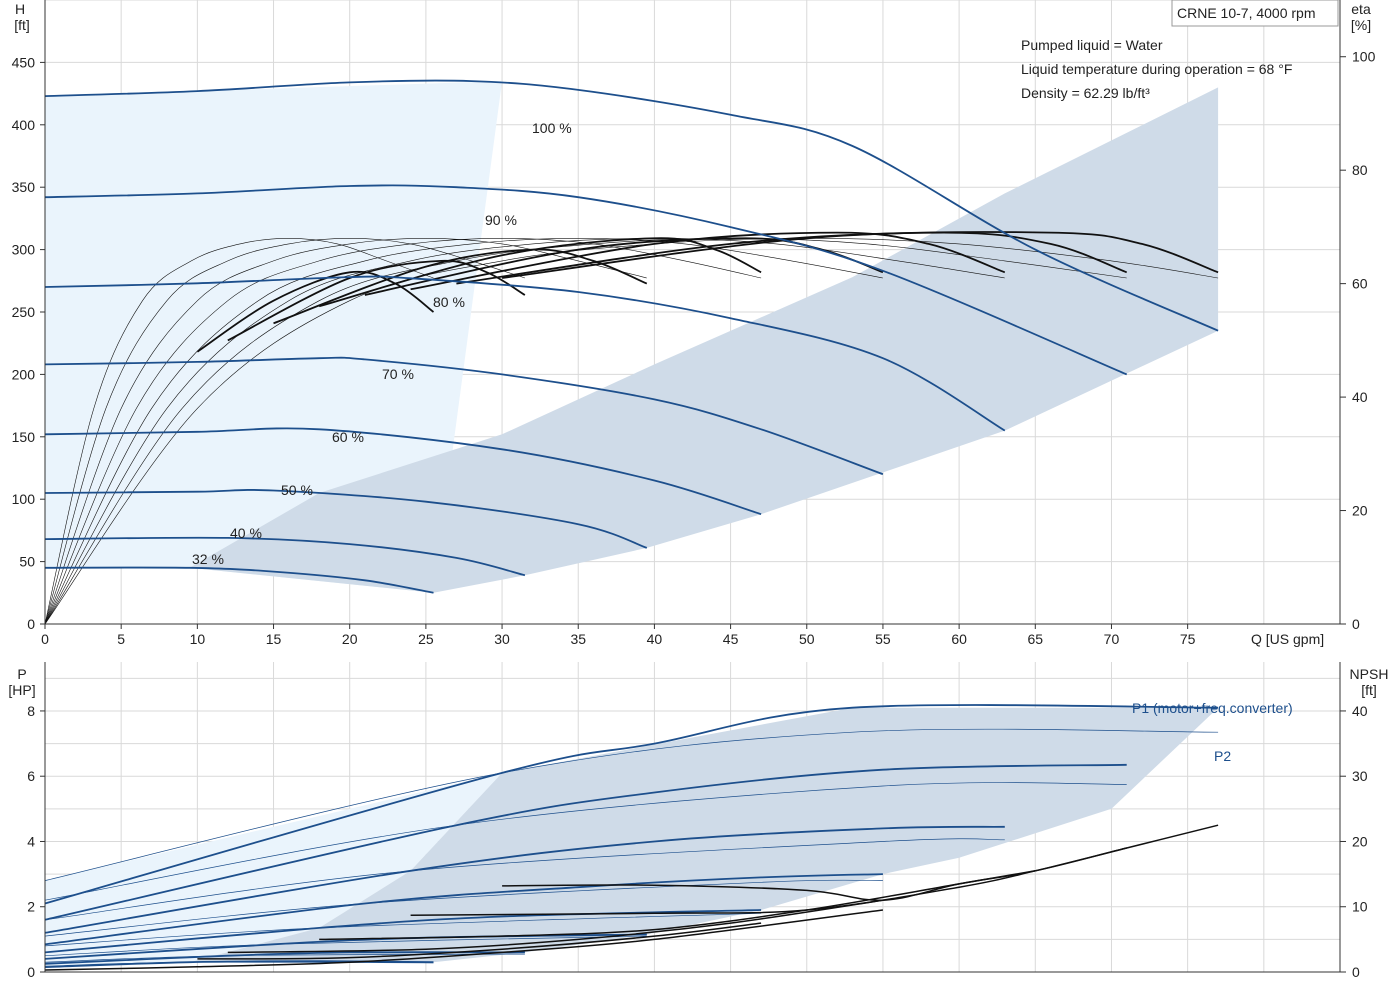  What do you see at coordinates (426, 639) in the screenshot?
I see `x-tick-label: 25` at bounding box center [426, 639].